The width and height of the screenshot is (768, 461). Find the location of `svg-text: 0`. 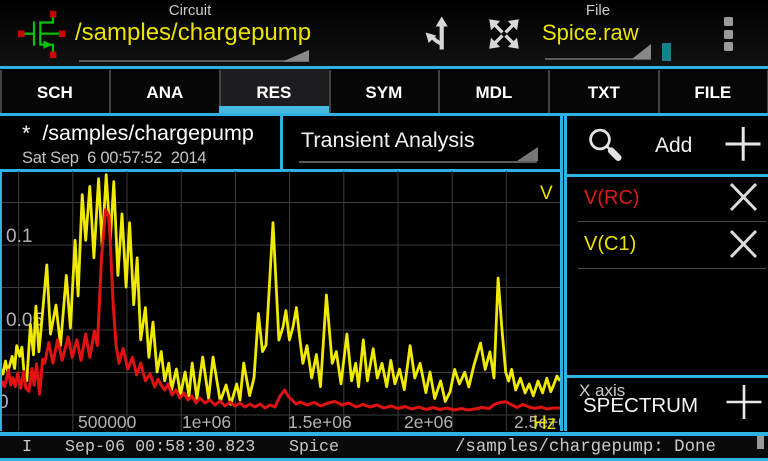

svg-text: 0 is located at coordinates (4, 402).